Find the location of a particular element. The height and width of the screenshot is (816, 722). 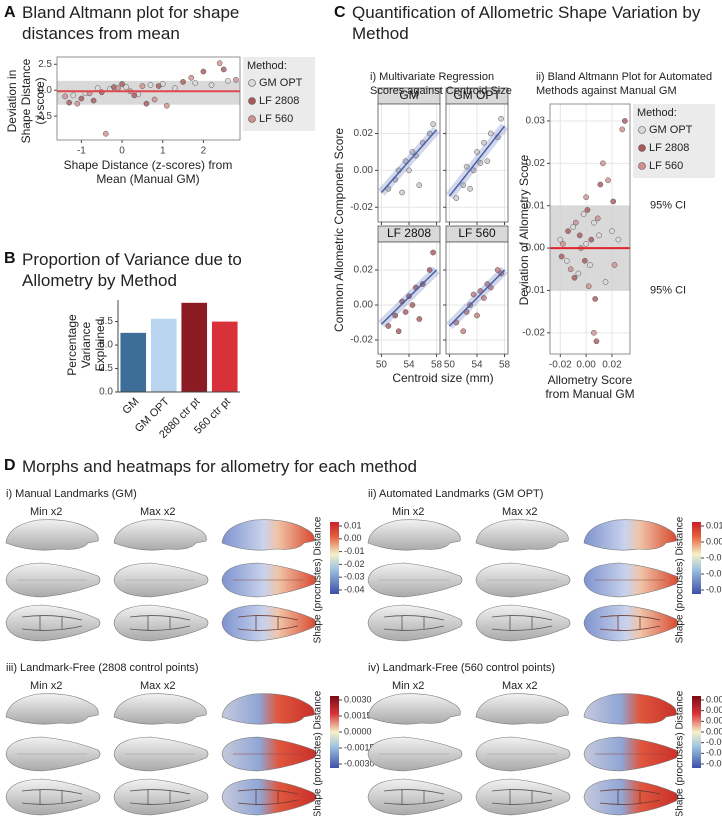

colorbar-tick-label: -0.02 is located at coordinates (354, 564).